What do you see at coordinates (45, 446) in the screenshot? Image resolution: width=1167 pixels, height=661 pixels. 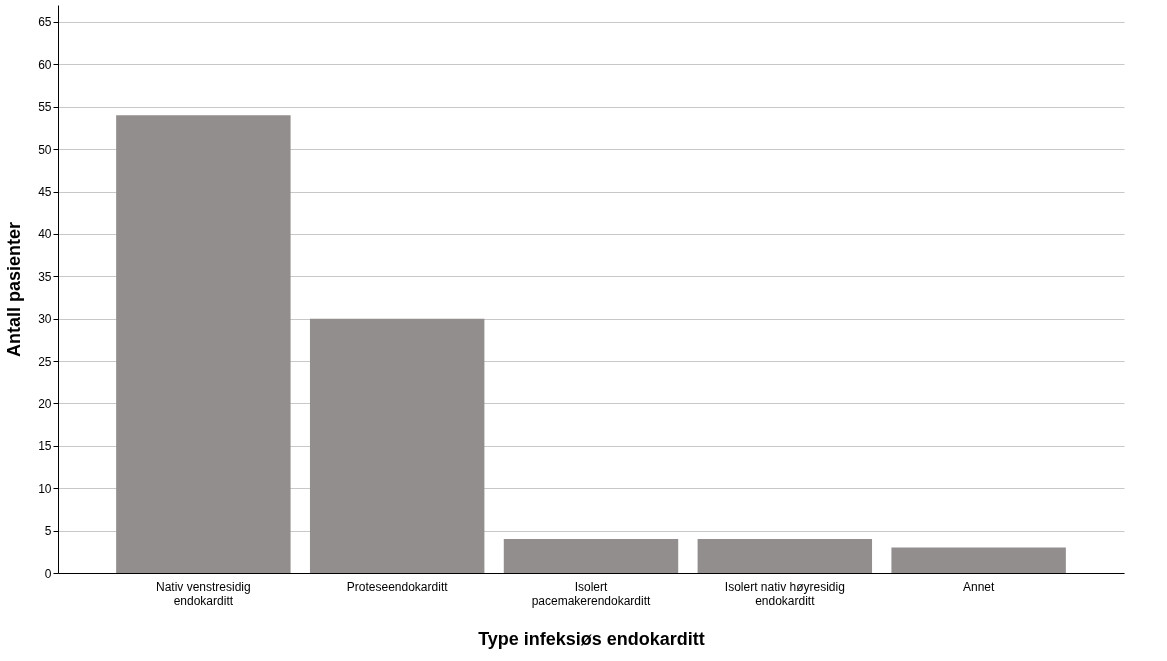 I see `y-tick-label: 15` at bounding box center [45, 446].